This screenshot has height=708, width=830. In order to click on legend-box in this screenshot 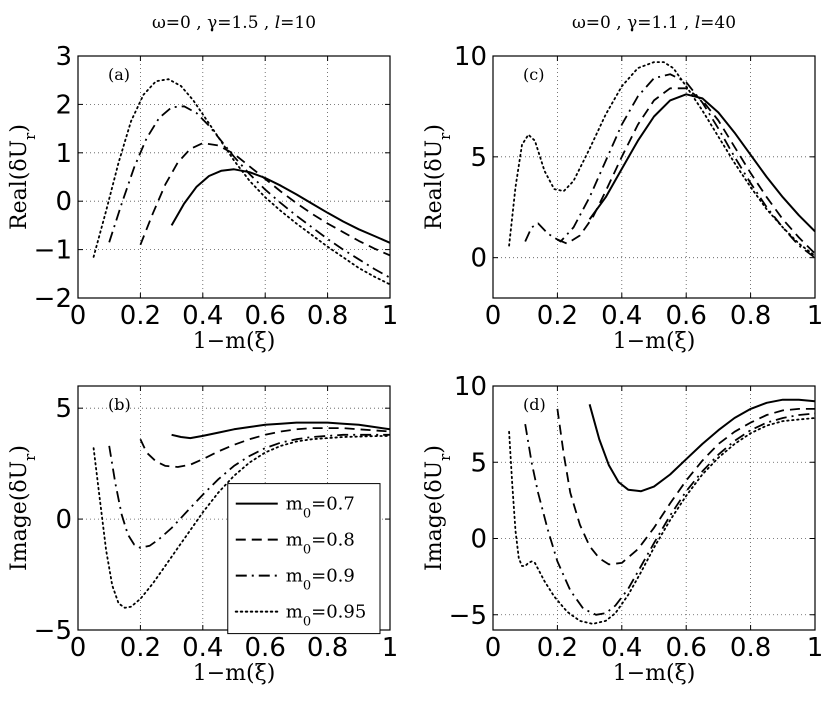, I will do `click(304, 559)`.